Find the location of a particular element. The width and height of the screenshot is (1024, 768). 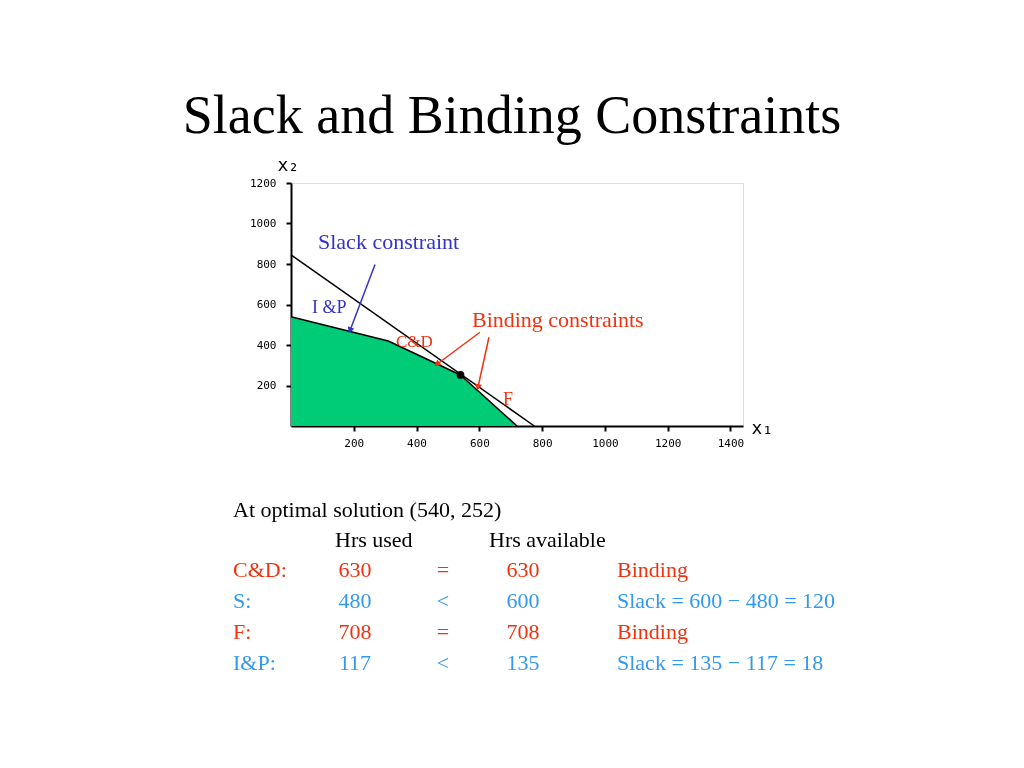

text: F: is located at coordinates (242, 631).